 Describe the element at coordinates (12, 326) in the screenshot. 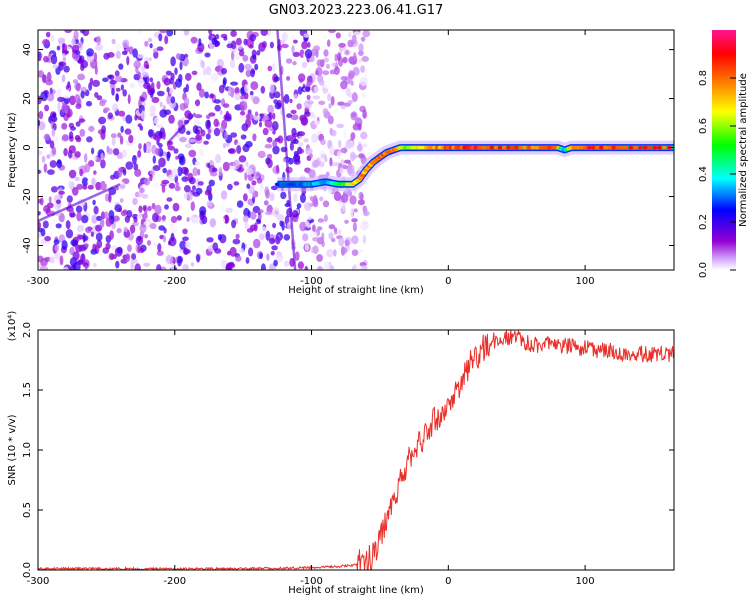

I see `snr-y-multiplier: (x10⁴)` at that location.